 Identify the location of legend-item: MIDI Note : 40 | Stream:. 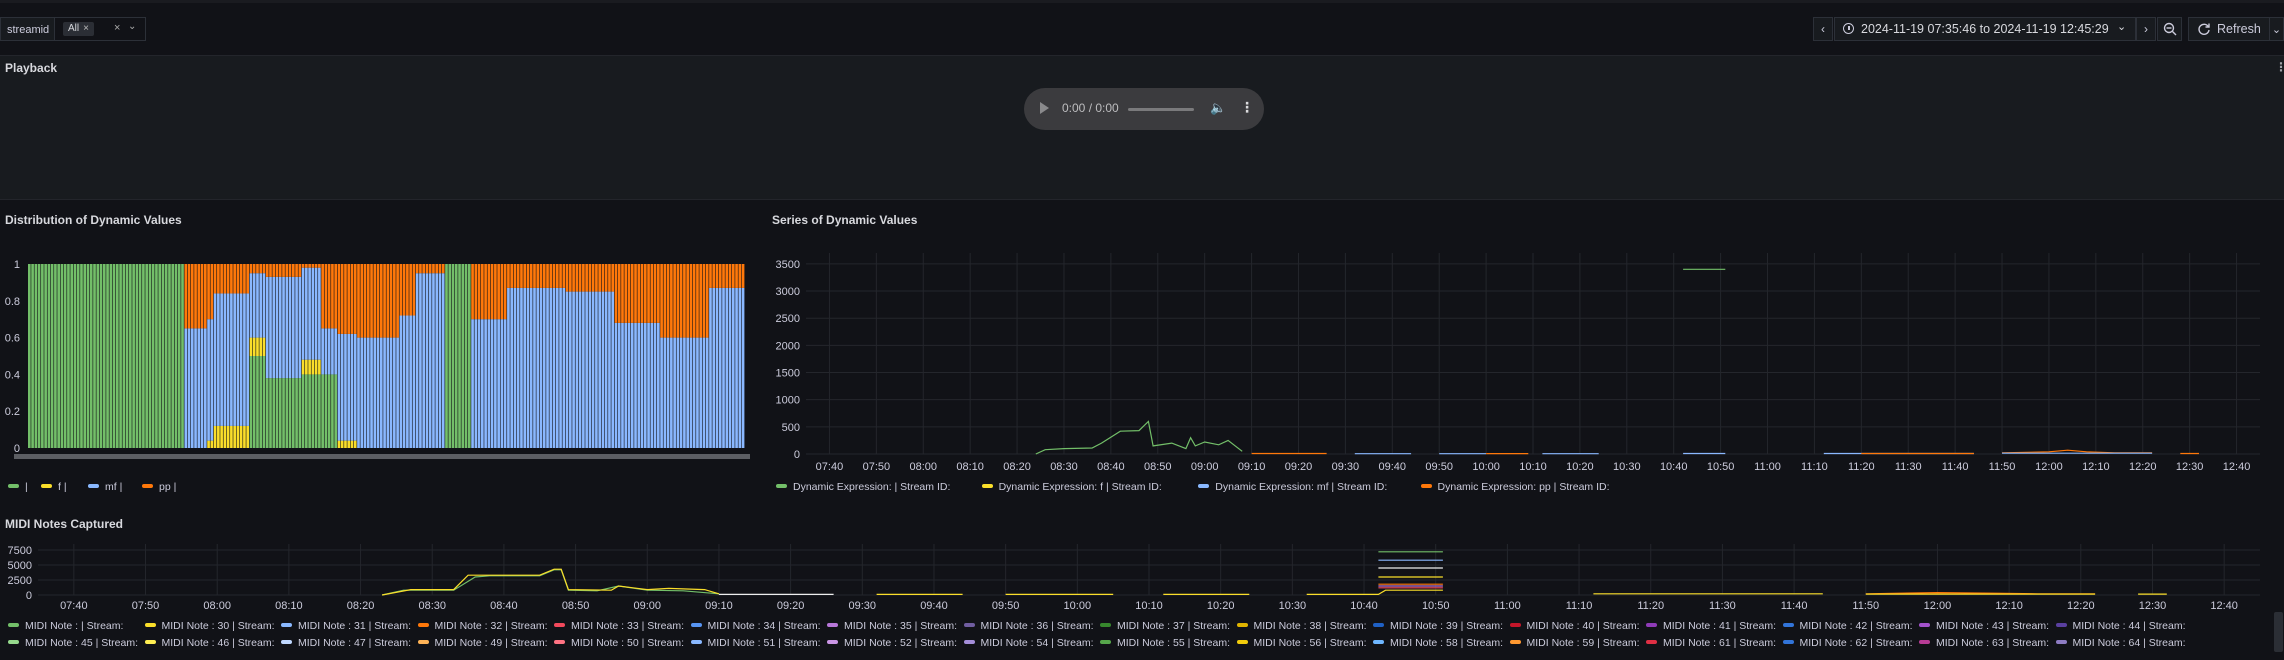
(1574, 626).